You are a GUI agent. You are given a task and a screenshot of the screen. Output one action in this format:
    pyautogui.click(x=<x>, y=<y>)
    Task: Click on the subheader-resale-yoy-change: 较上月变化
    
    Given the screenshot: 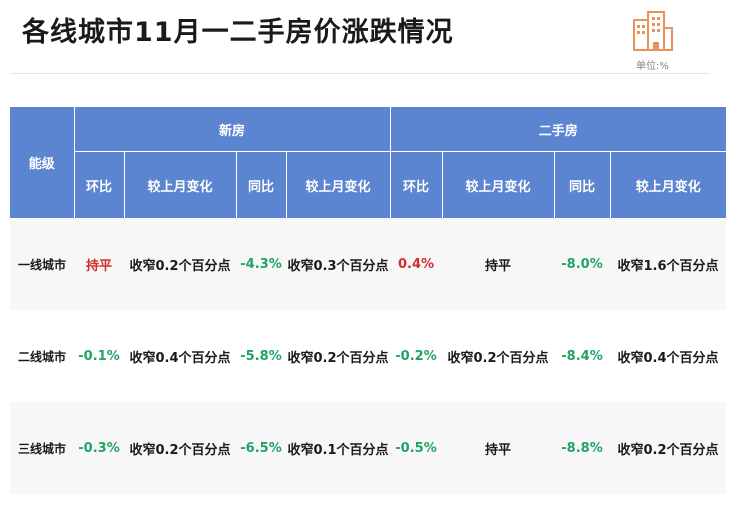 What is the action you would take?
    pyautogui.click(x=668, y=184)
    